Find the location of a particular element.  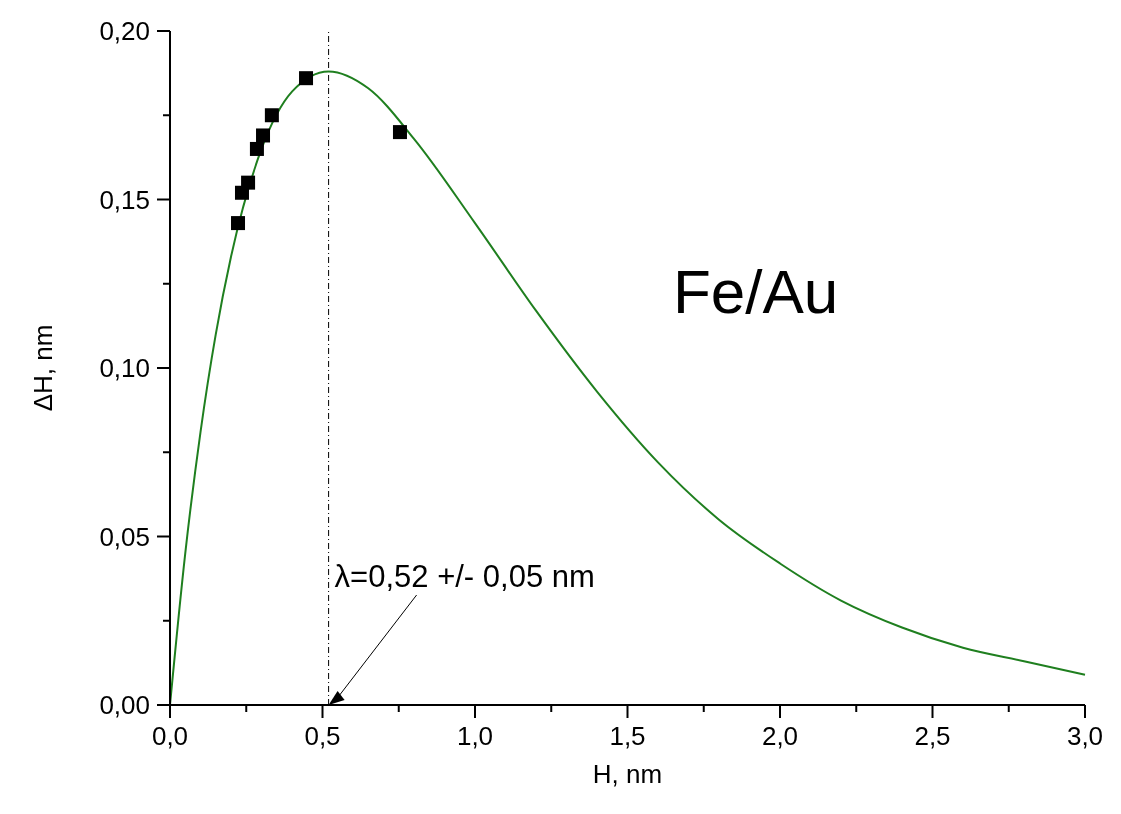

y-tick-label: 0,20 is located at coordinates (124, 31).